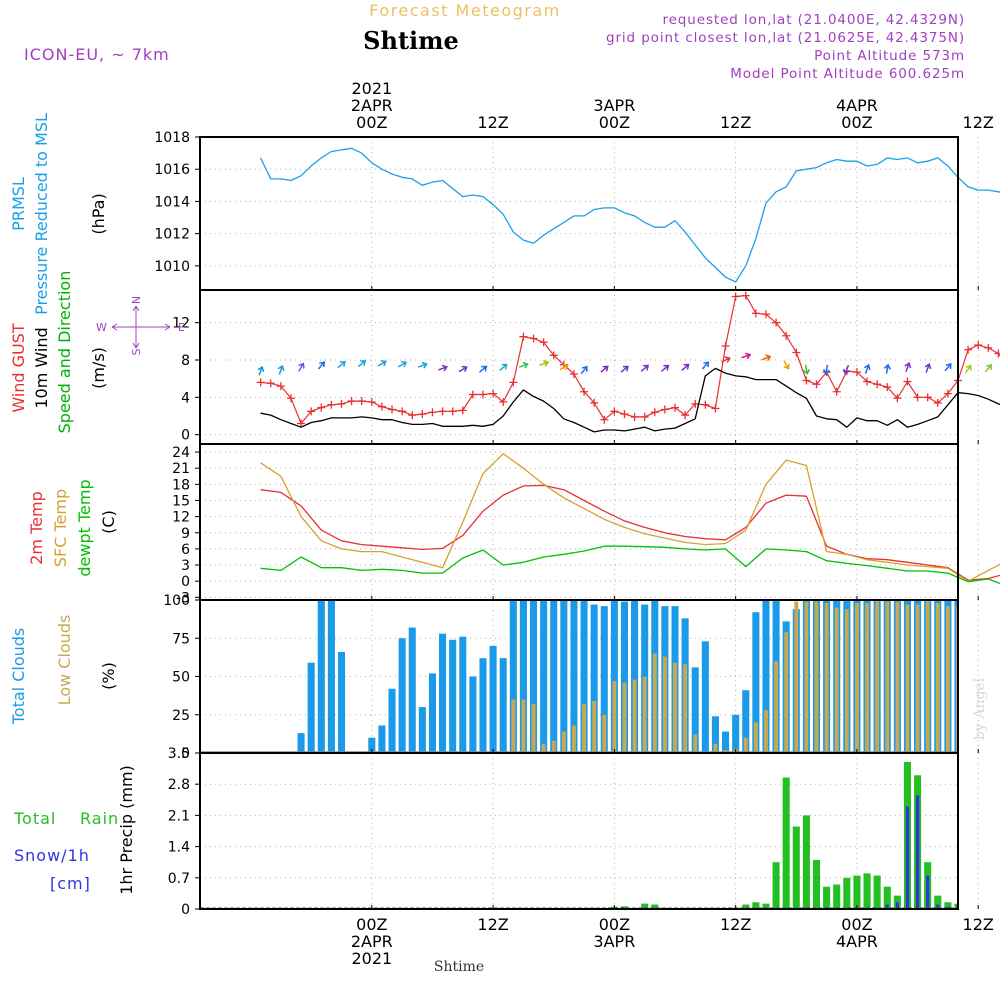  Describe the element at coordinates (101, 327) in the screenshot. I see `compass-w: W` at that location.